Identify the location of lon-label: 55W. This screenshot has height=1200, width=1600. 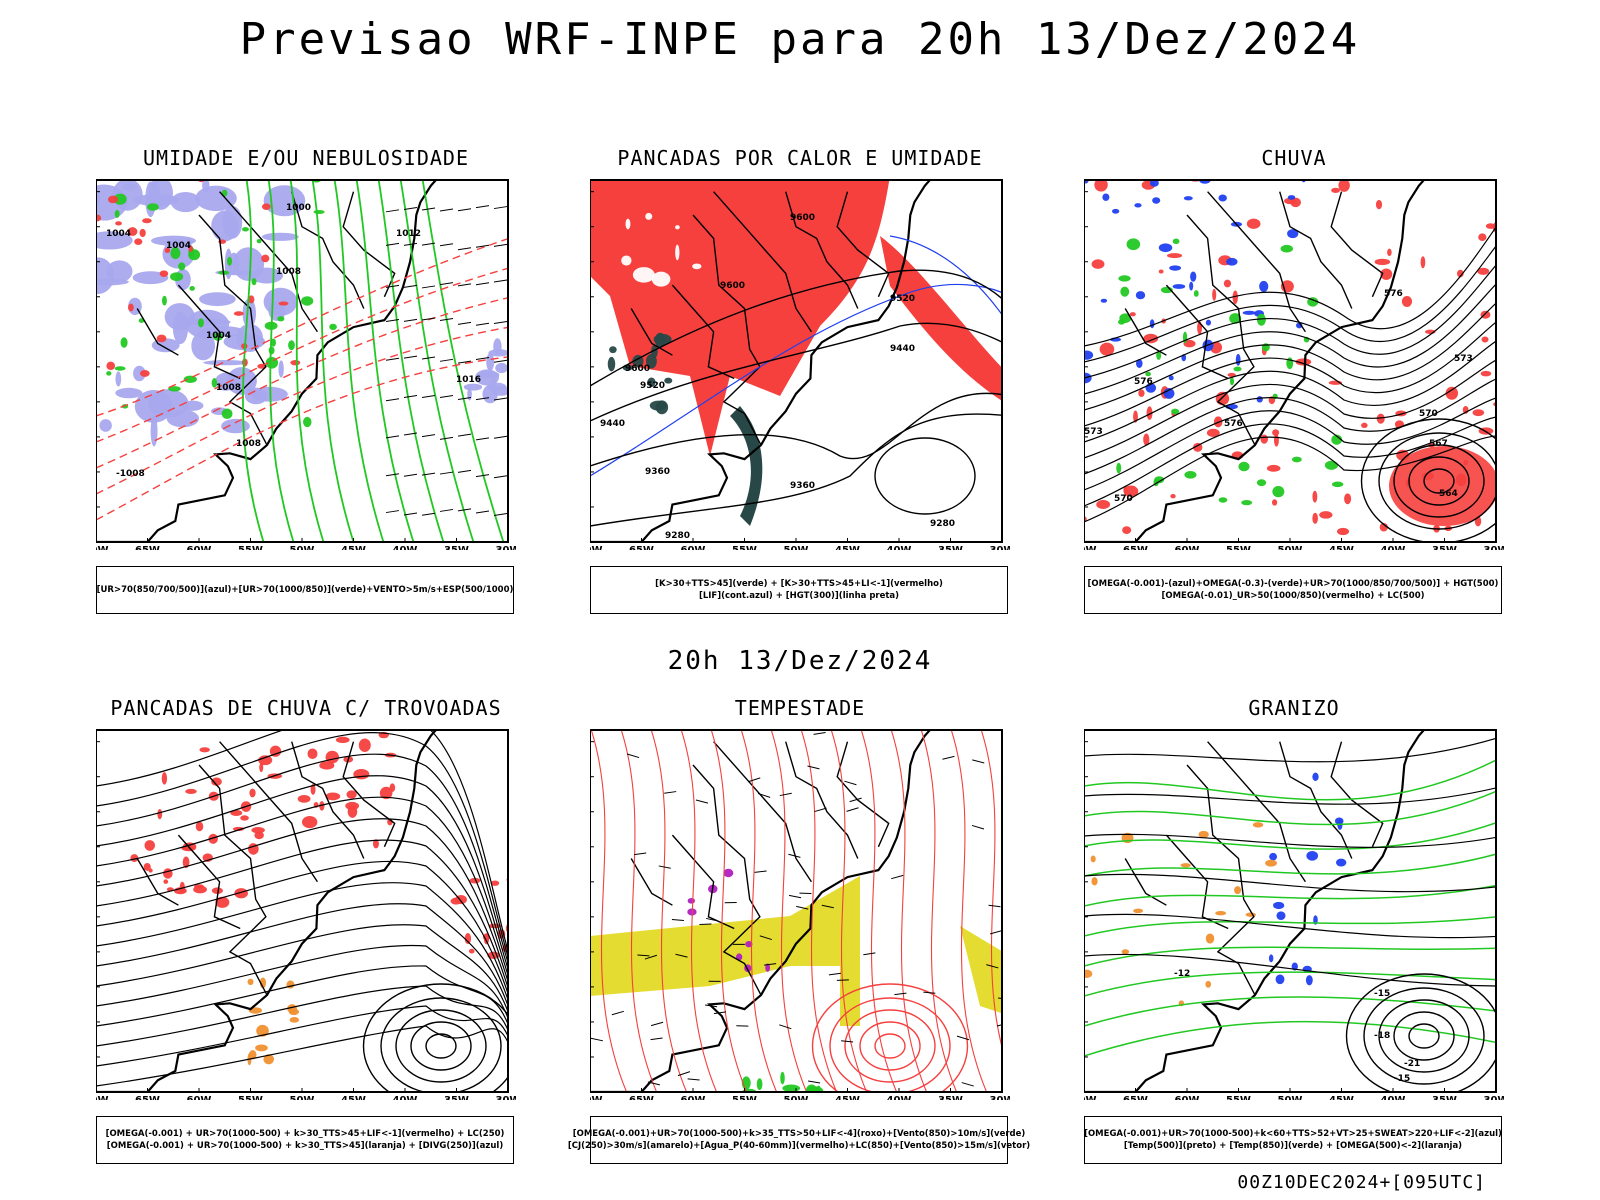
(250, 547).